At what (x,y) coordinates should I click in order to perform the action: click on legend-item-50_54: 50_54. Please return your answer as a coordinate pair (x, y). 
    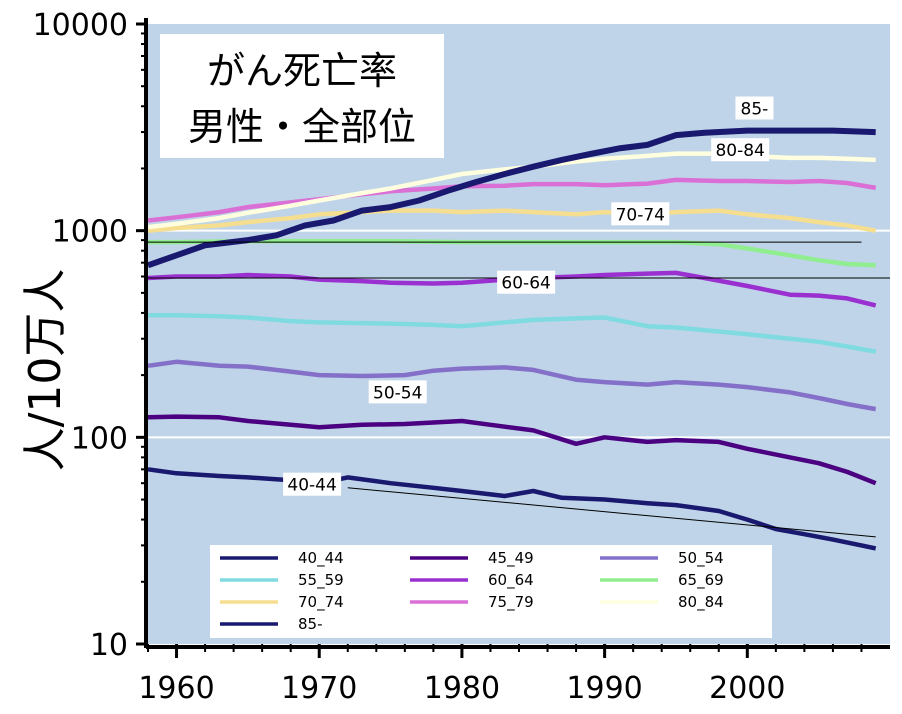
    Looking at the image, I should click on (662, 558).